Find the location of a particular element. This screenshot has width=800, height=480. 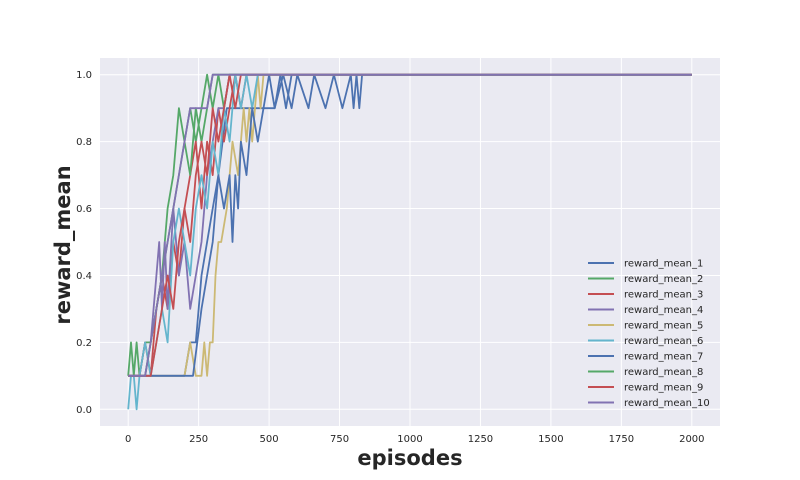

legend-label: reward_mean_4 is located at coordinates (663, 310).